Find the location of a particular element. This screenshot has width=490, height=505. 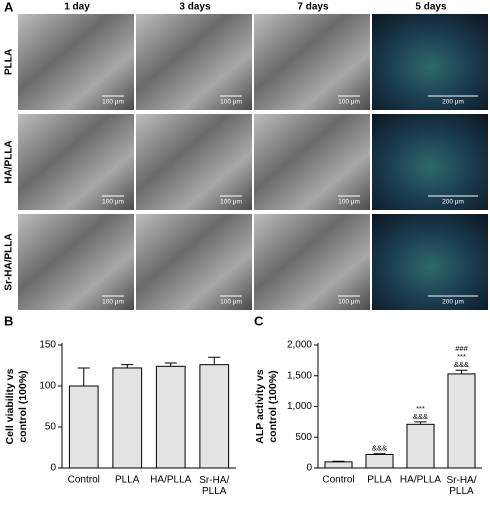

y-axis-label: ALP activity vs is located at coordinates (260, 406).